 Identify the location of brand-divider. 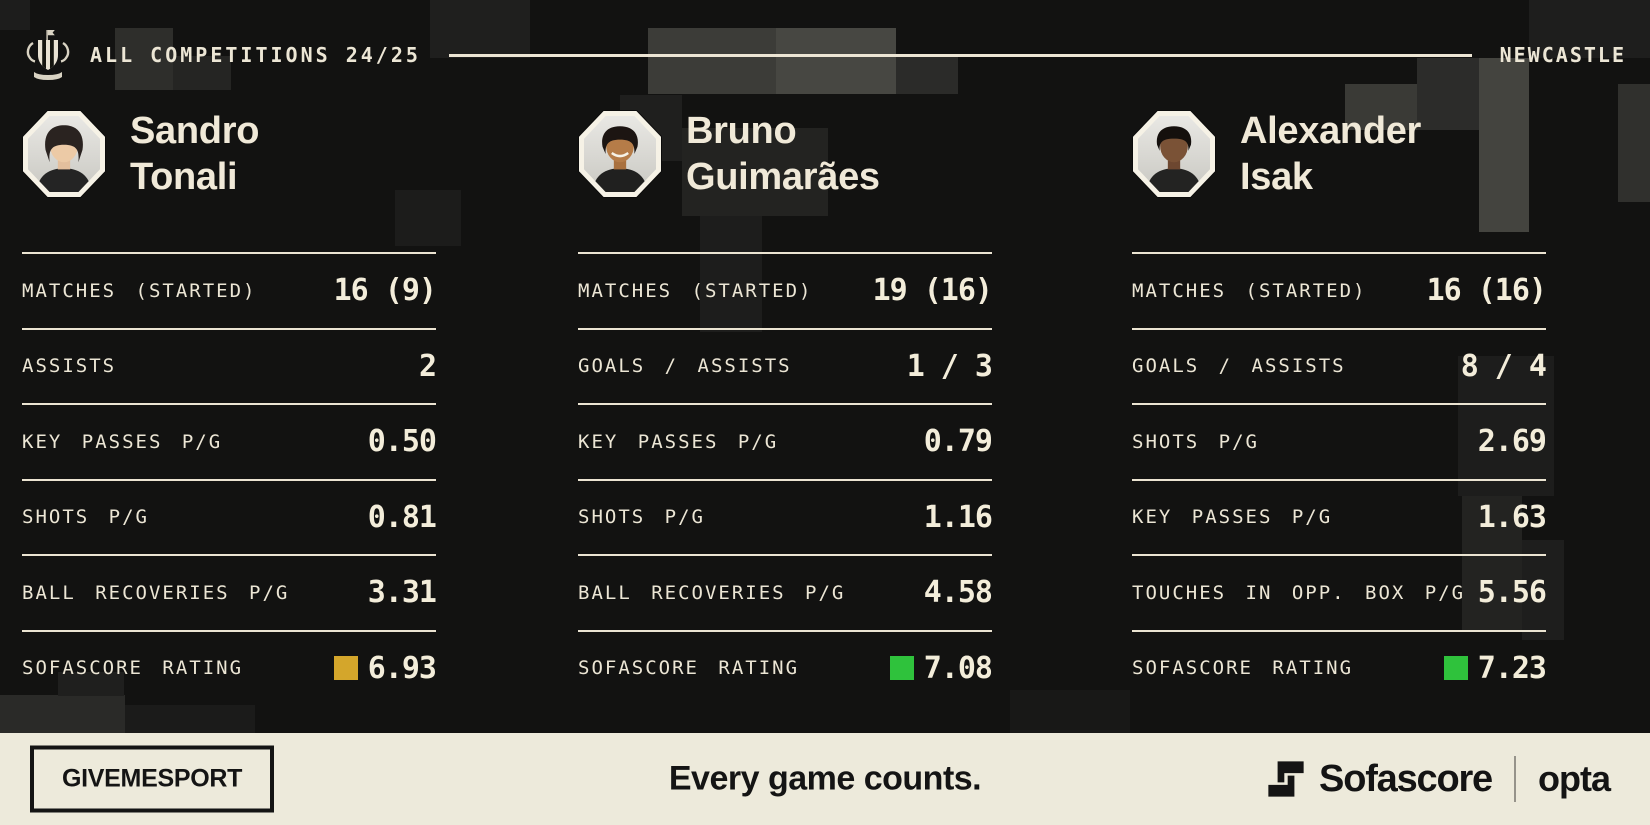
(1515, 779).